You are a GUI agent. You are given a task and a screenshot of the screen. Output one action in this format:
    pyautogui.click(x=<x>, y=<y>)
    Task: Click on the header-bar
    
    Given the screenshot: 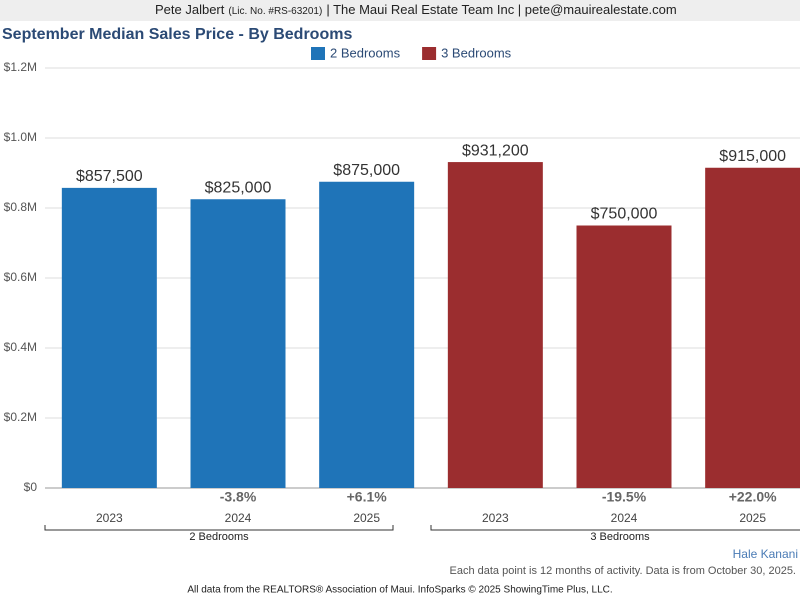 What is the action you would take?
    pyautogui.click(x=400, y=10)
    